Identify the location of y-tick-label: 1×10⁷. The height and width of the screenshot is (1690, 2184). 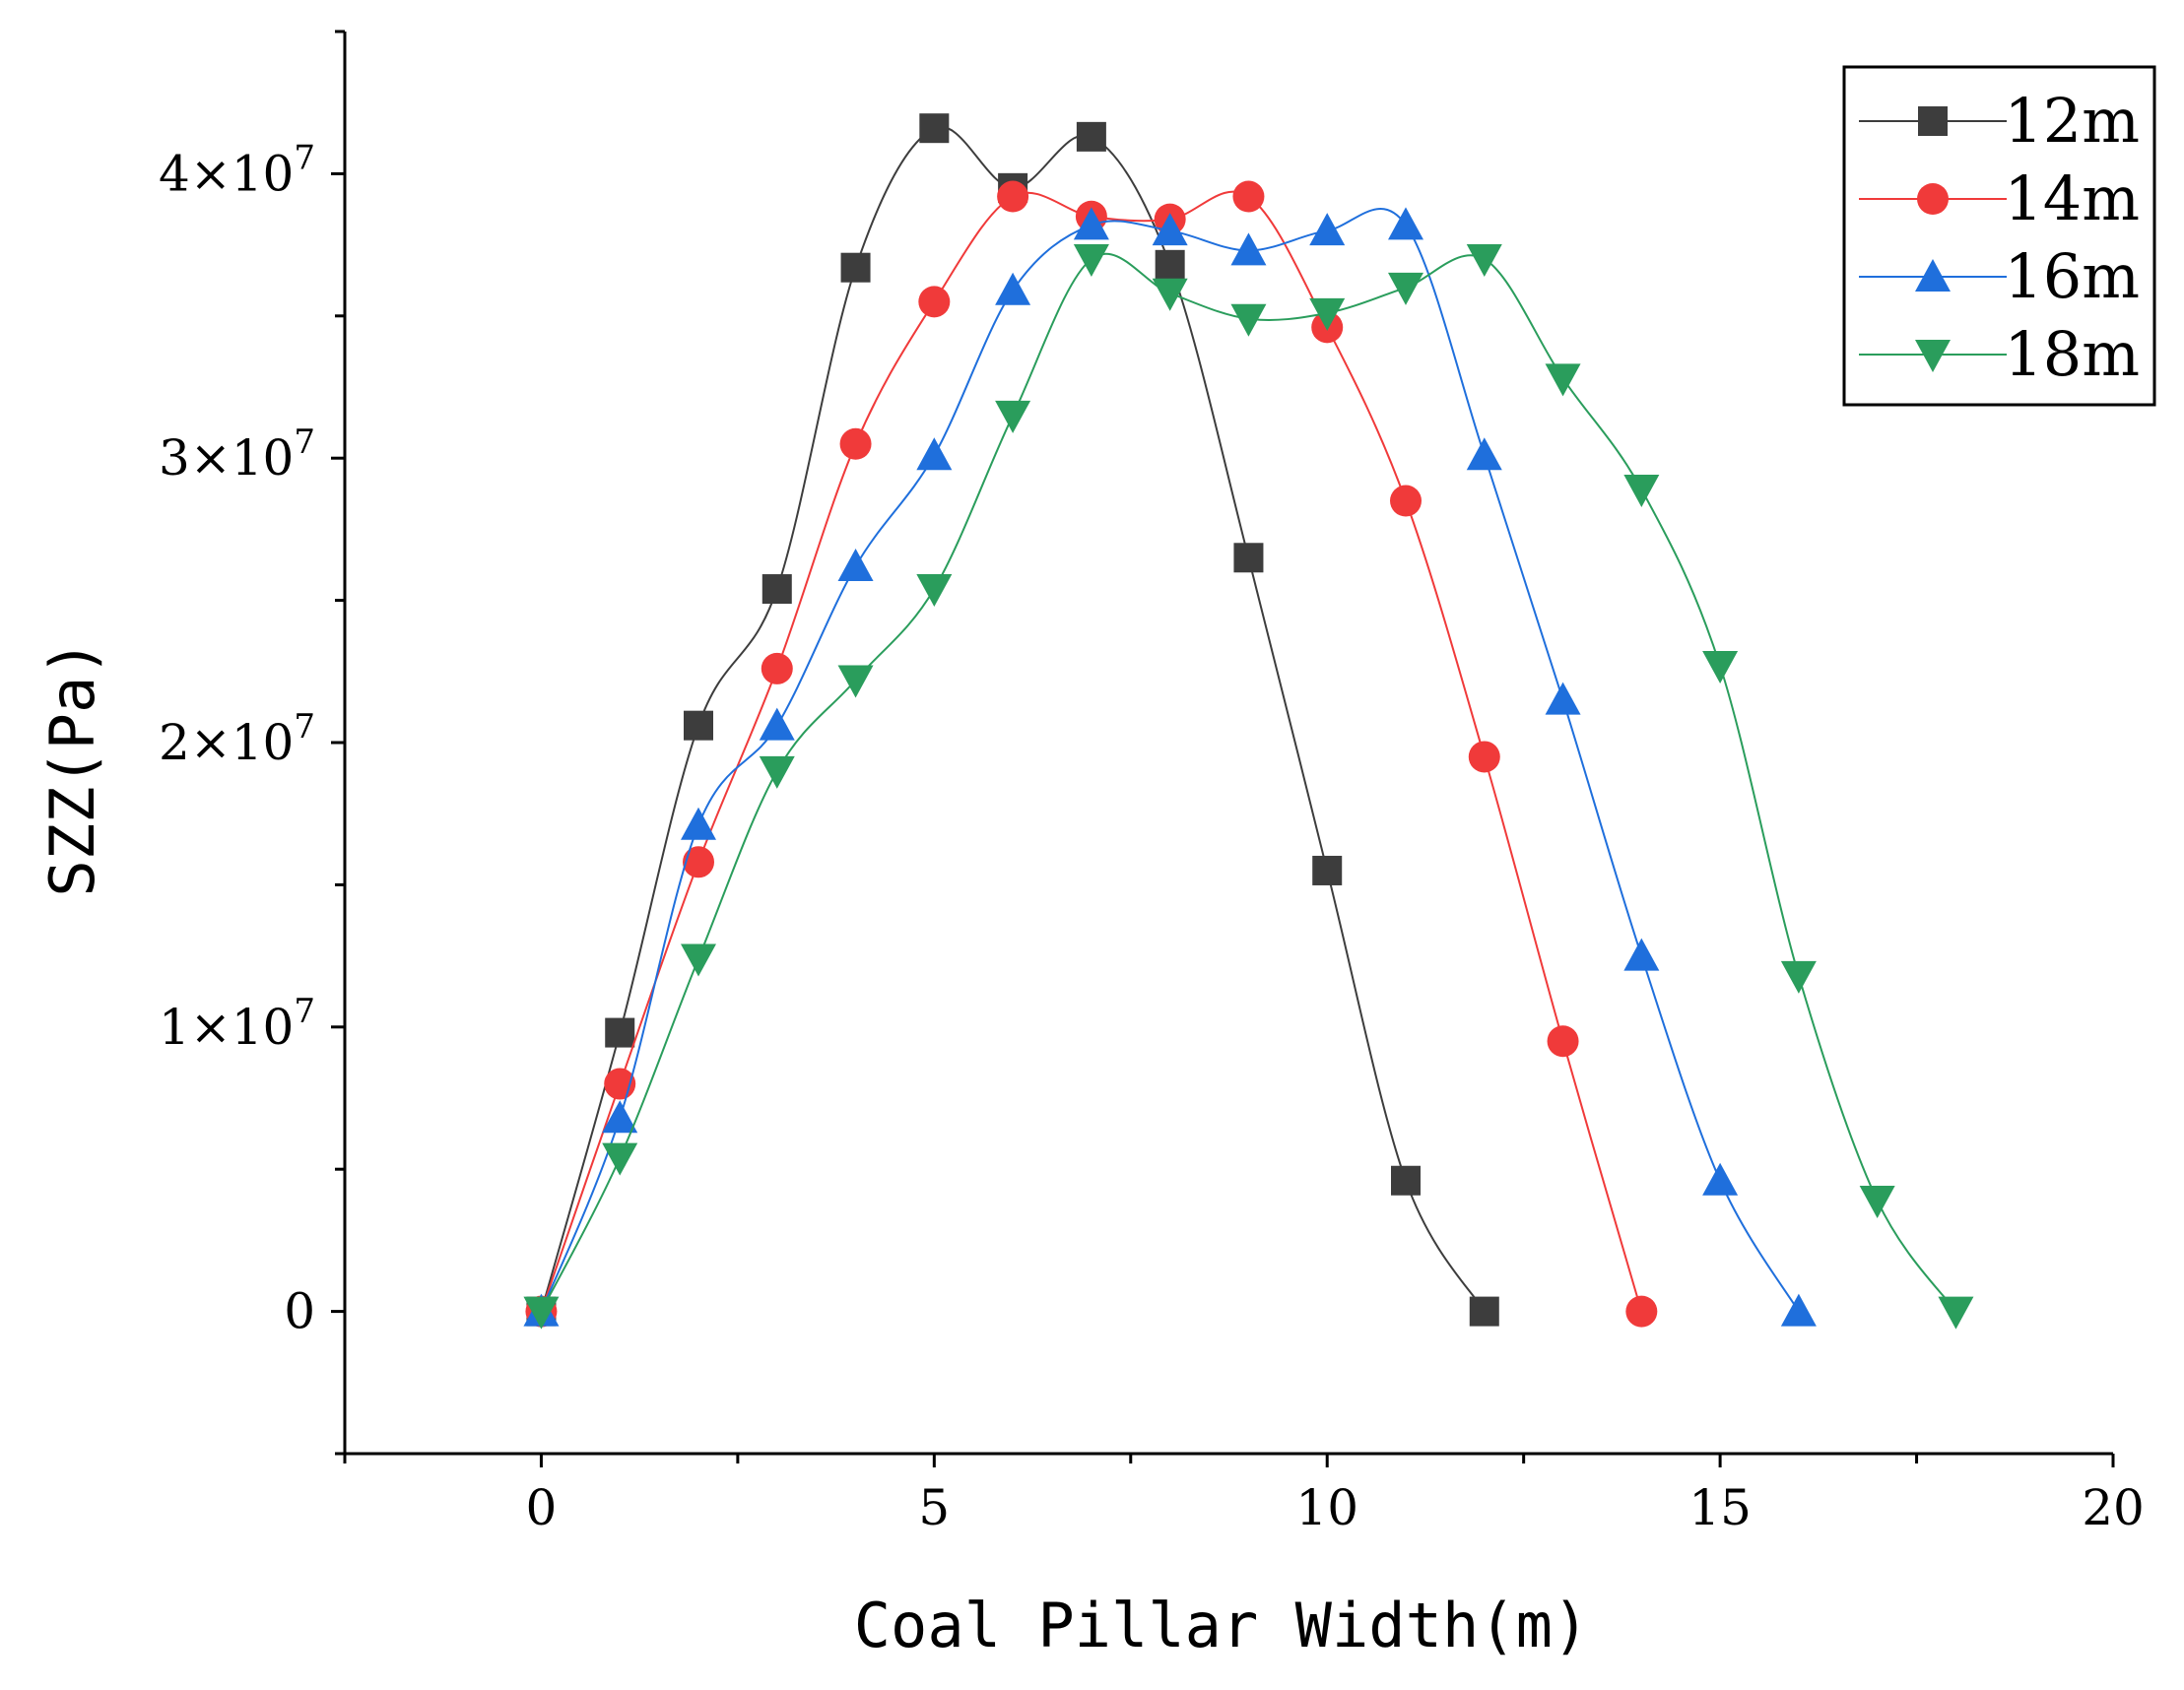
(237, 1024).